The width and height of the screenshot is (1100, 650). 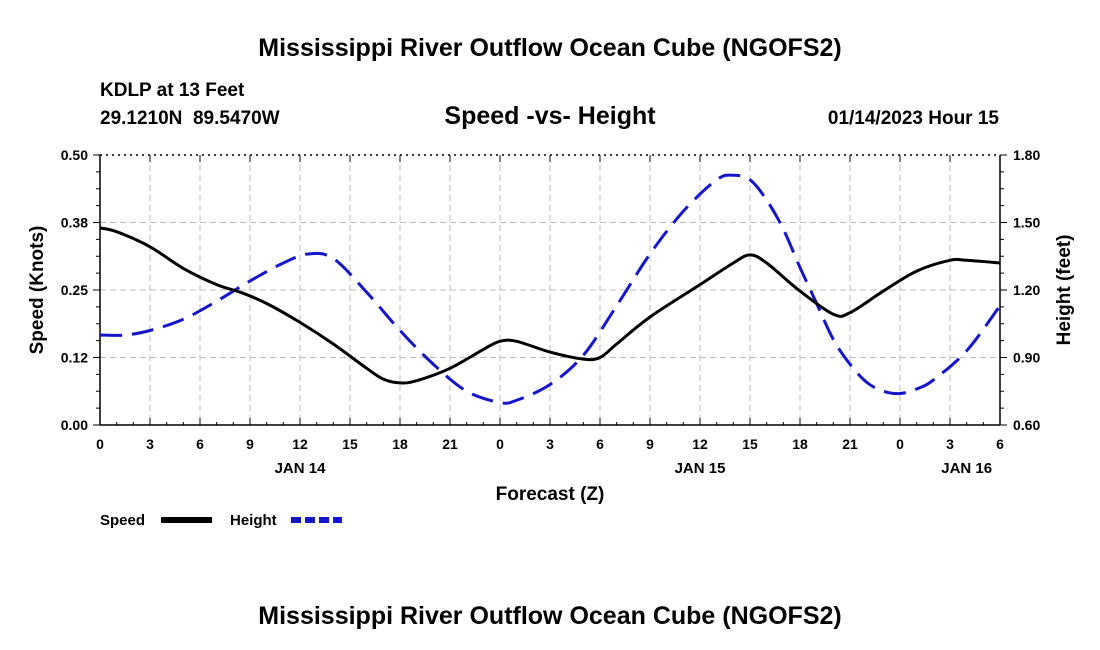 I want to click on station-name: KDLP at 13 Feet, so click(x=172, y=90).